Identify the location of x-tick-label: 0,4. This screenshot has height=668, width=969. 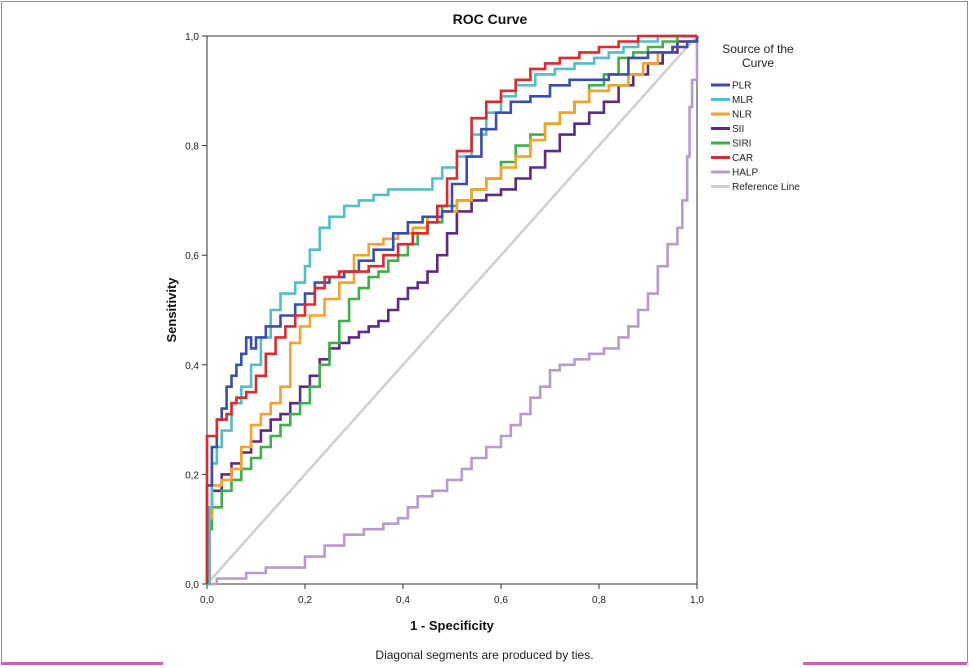
(403, 600).